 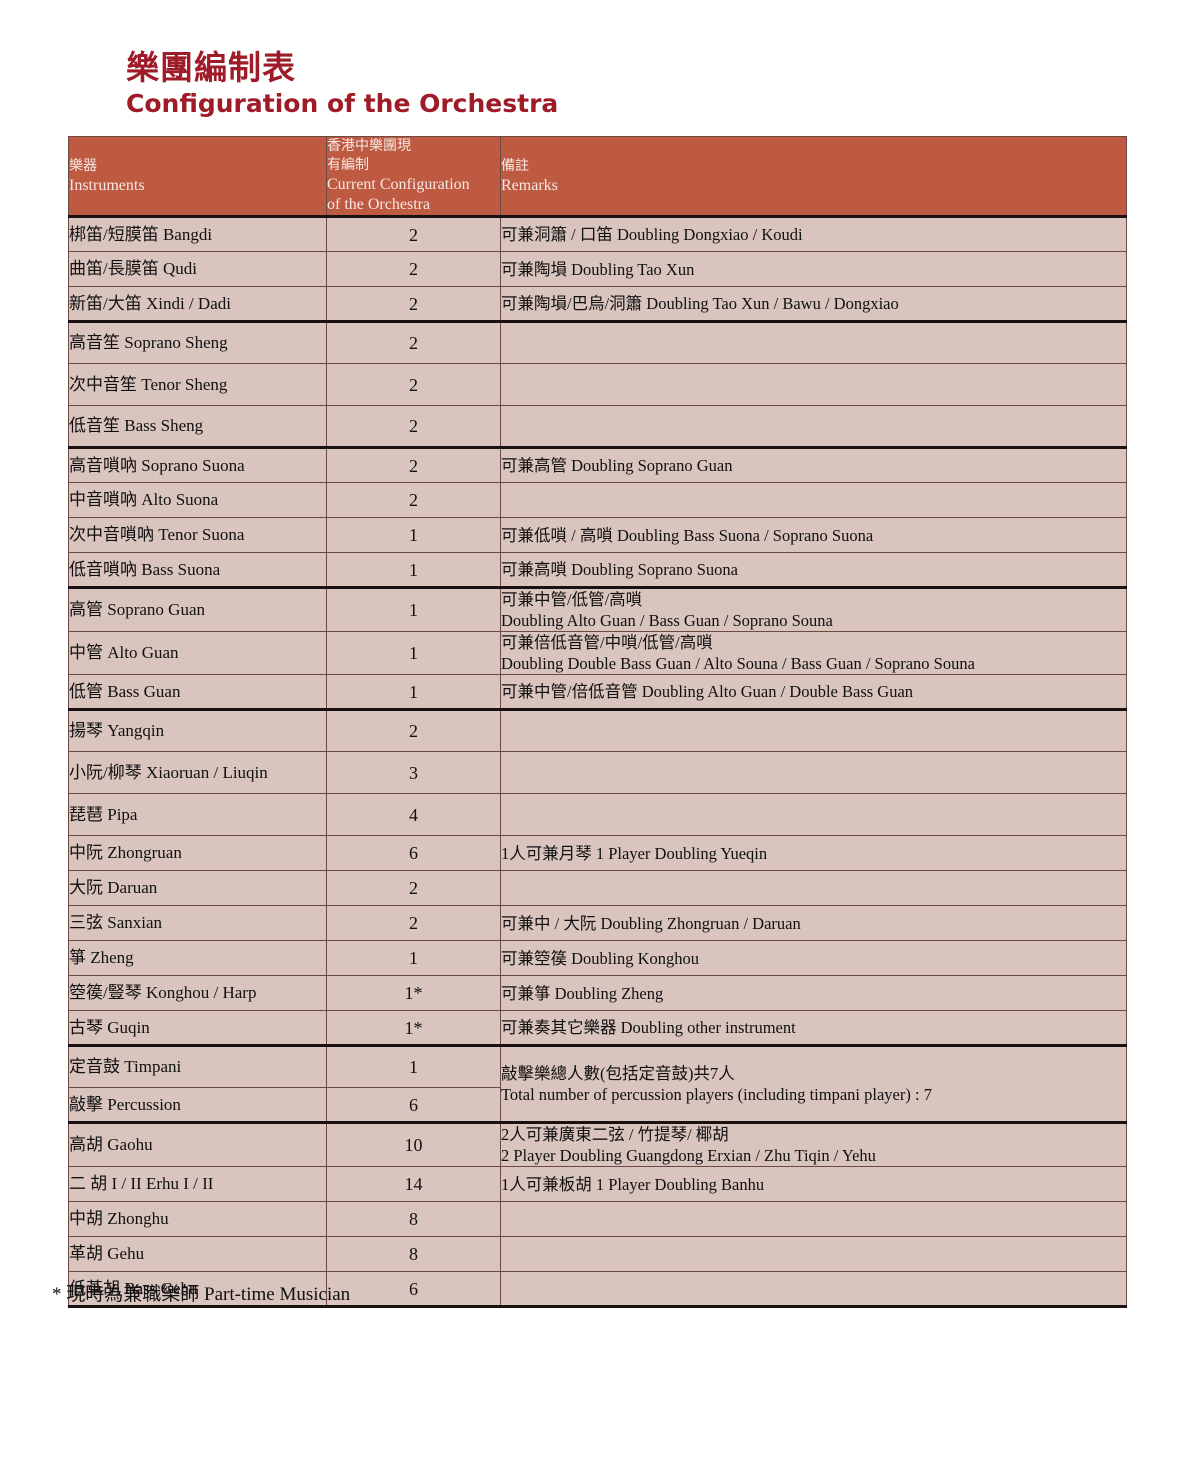 What do you see at coordinates (197, 772) in the screenshot?
I see `cell-instrument: 小阮/柳琴 Xiaoruan / Liuqin` at bounding box center [197, 772].